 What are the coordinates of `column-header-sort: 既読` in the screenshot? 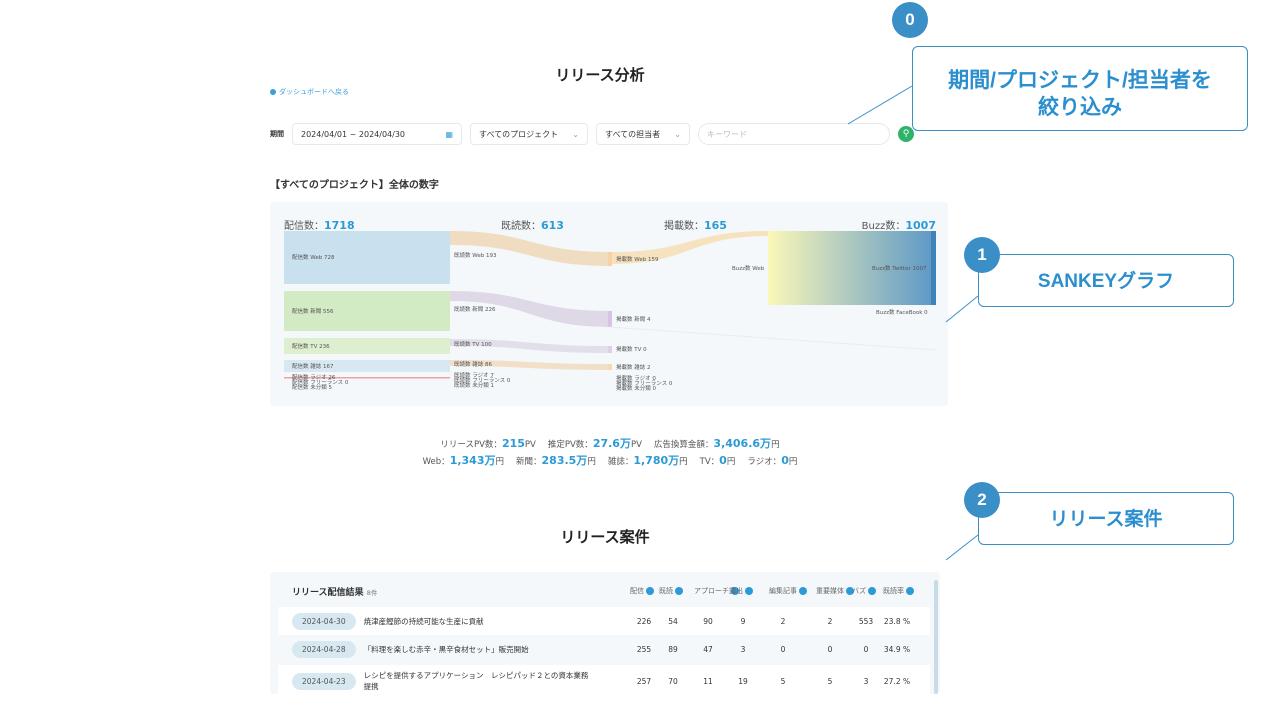 It's located at (671, 591).